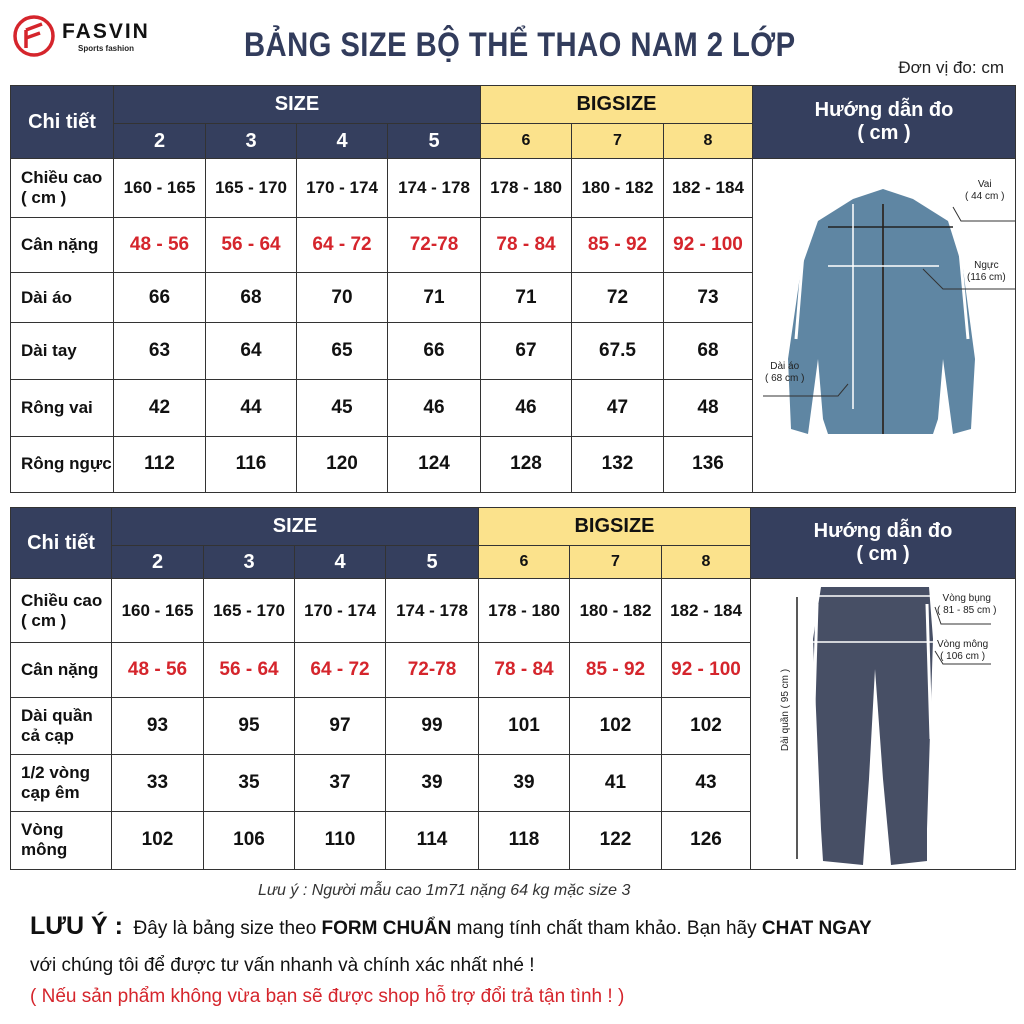 Image resolution: width=1024 pixels, height=1024 pixels. What do you see at coordinates (985, 190) in the screenshot?
I see `shoulder-annotation: Vai( 44 cm )` at bounding box center [985, 190].